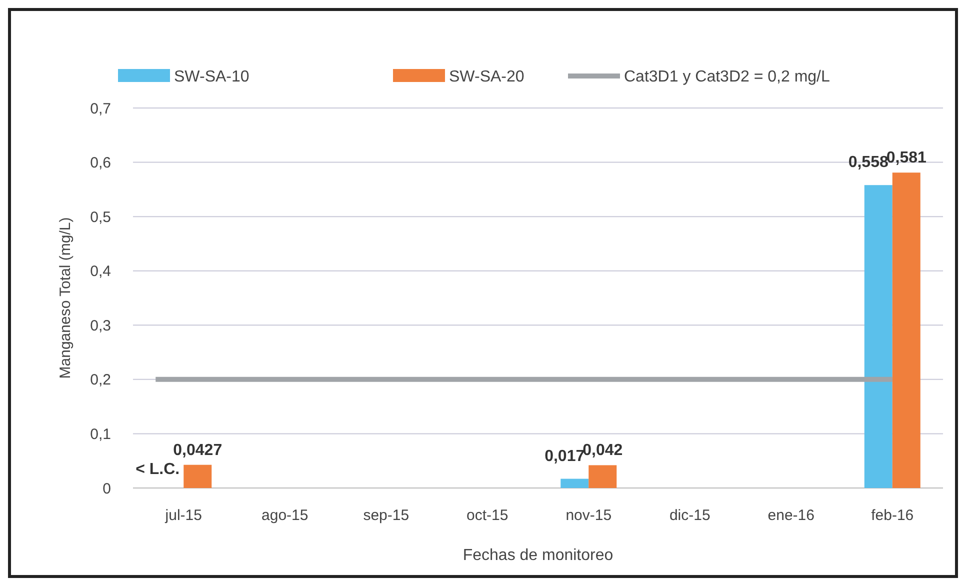  What do you see at coordinates (197, 450) in the screenshot?
I see `data-label: 0,0427` at bounding box center [197, 450].